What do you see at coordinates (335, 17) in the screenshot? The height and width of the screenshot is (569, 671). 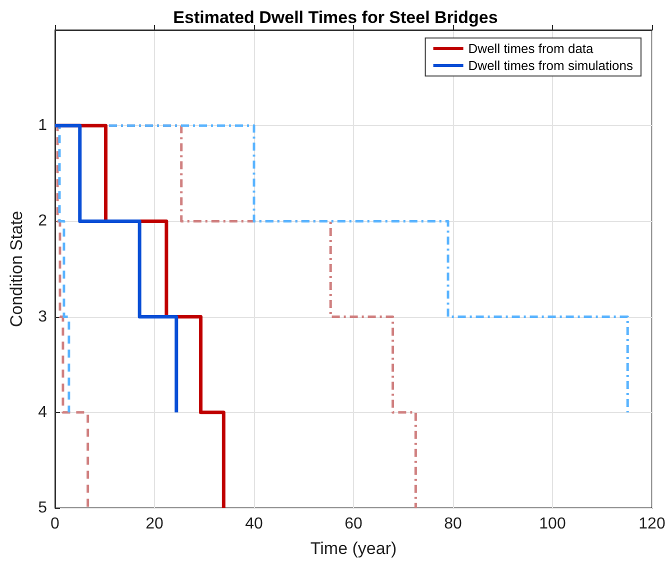 I see `chart-title: Estimated Dwell Times for Steel Bridges` at bounding box center [335, 17].